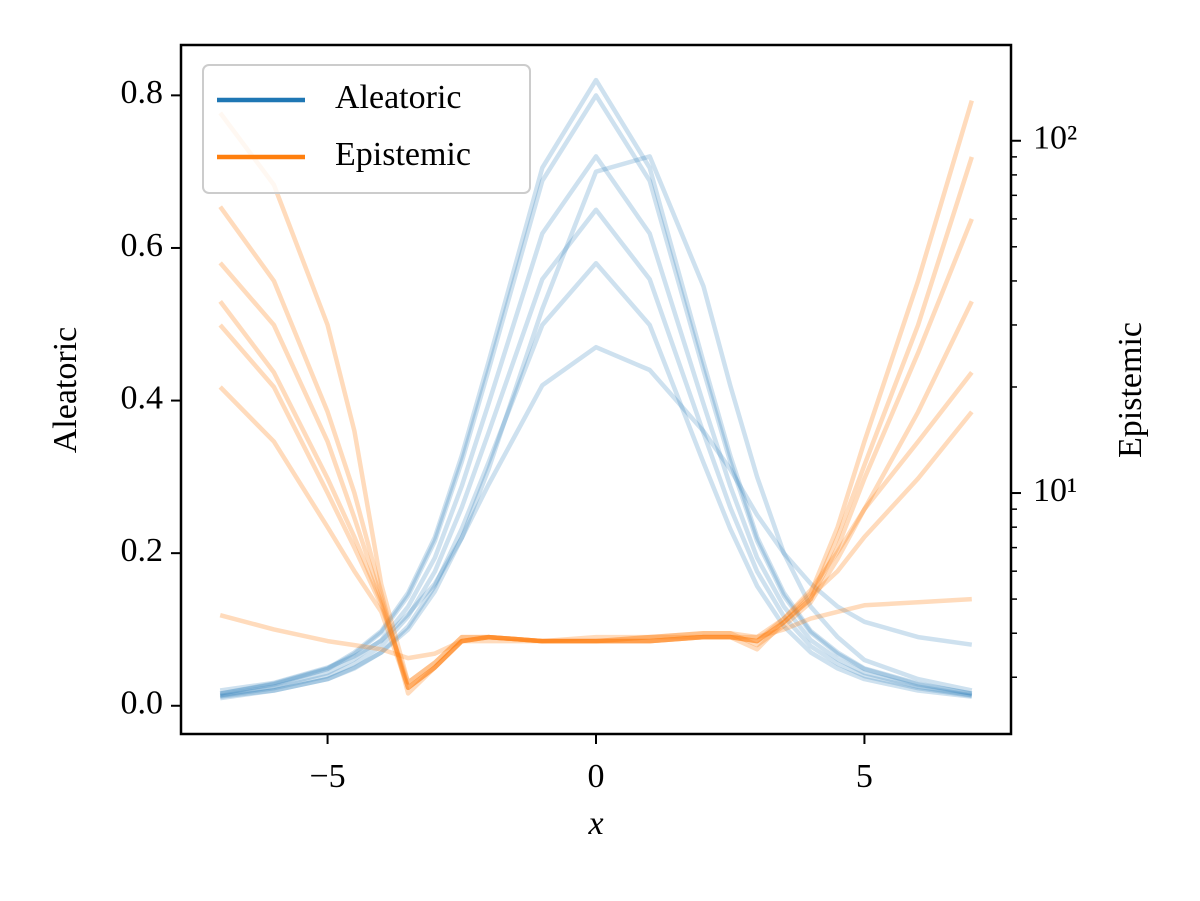 The width and height of the screenshot is (1200, 901). What do you see at coordinates (403, 154) in the screenshot?
I see `legend-label: Epistemic` at bounding box center [403, 154].